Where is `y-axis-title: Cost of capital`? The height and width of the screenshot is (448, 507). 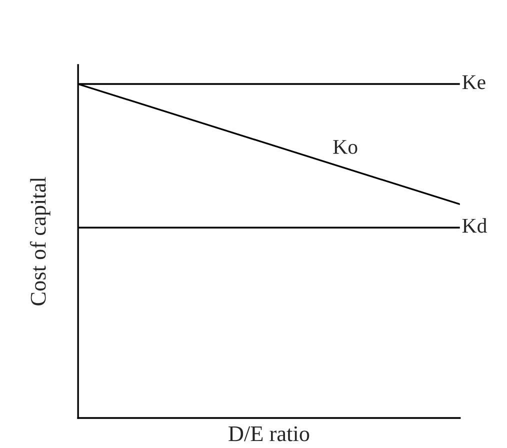
y-axis-title: Cost of capital is located at coordinates (40, 241).